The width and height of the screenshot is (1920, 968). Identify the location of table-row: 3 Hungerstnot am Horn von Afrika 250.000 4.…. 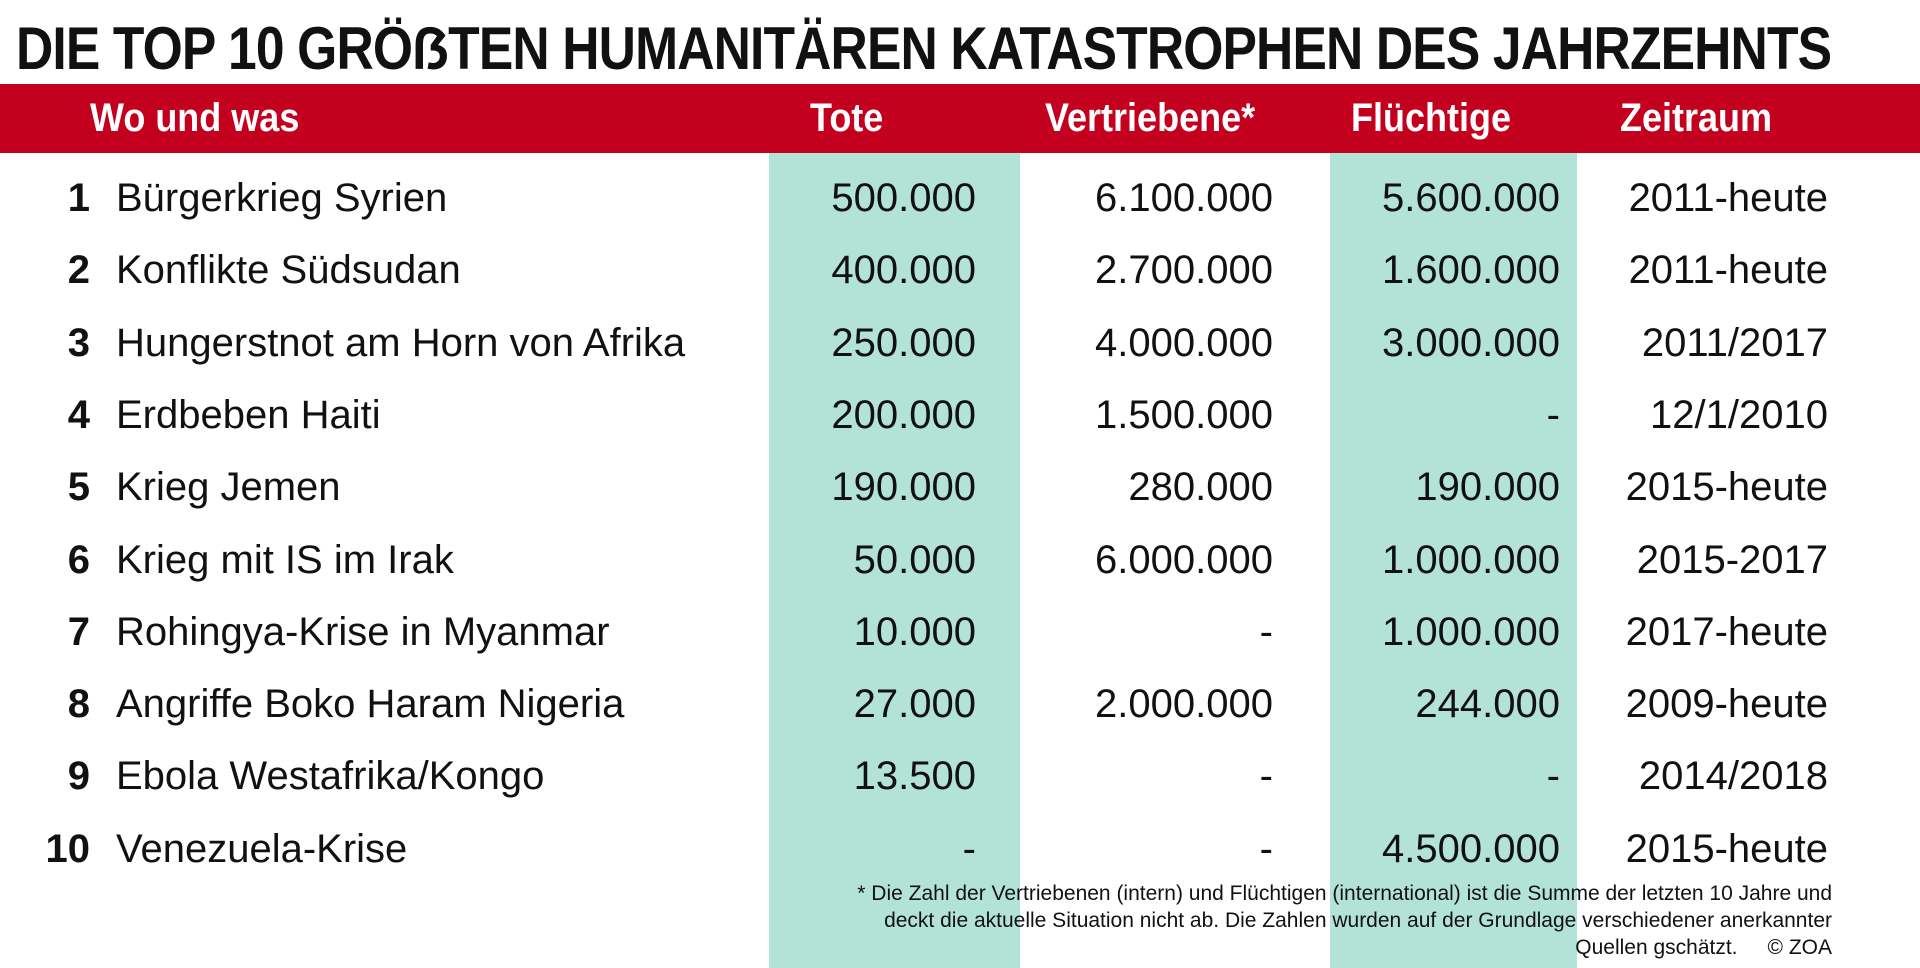
(960, 343).